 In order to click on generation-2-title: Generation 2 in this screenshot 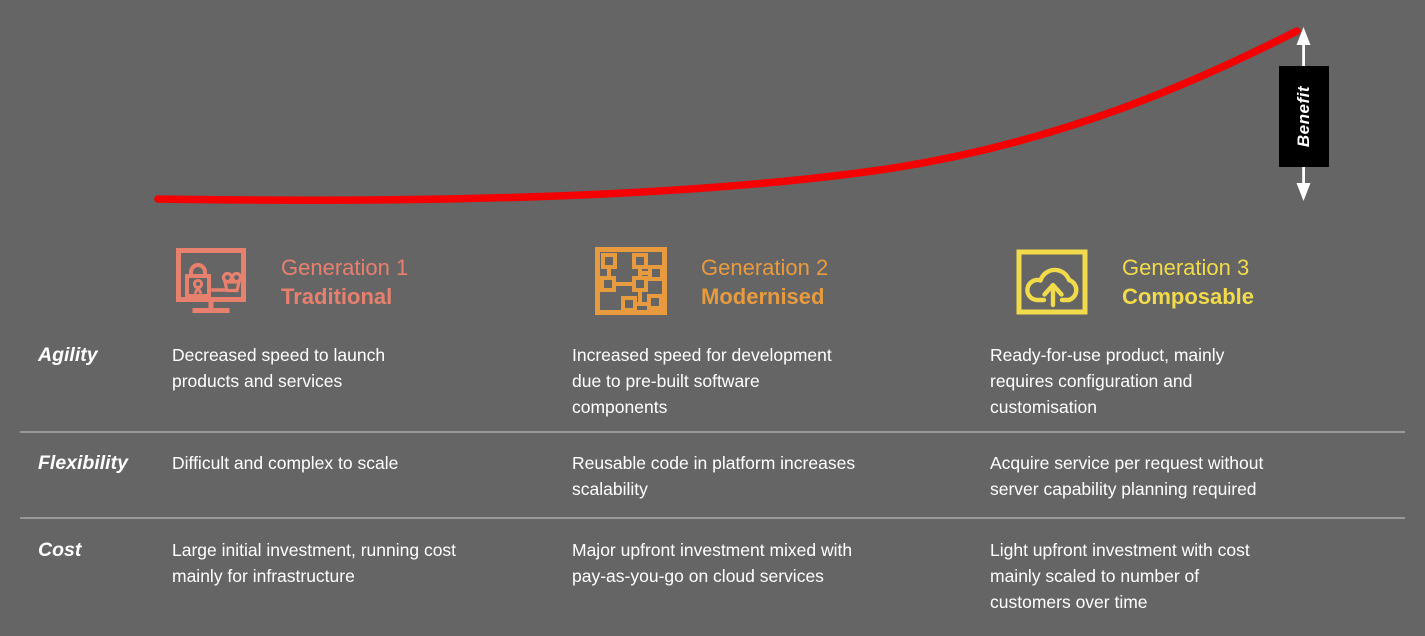, I will do `click(765, 267)`.